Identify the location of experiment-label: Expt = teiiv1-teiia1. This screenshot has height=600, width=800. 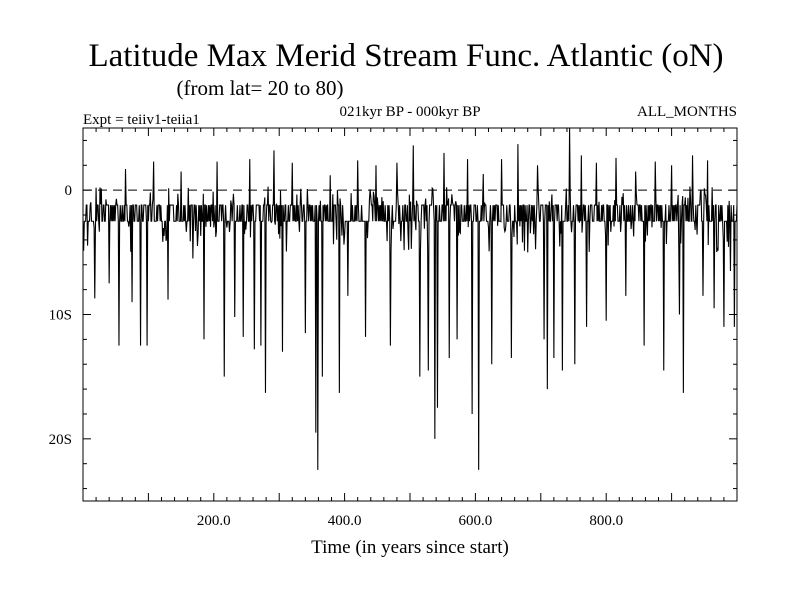
(141, 120).